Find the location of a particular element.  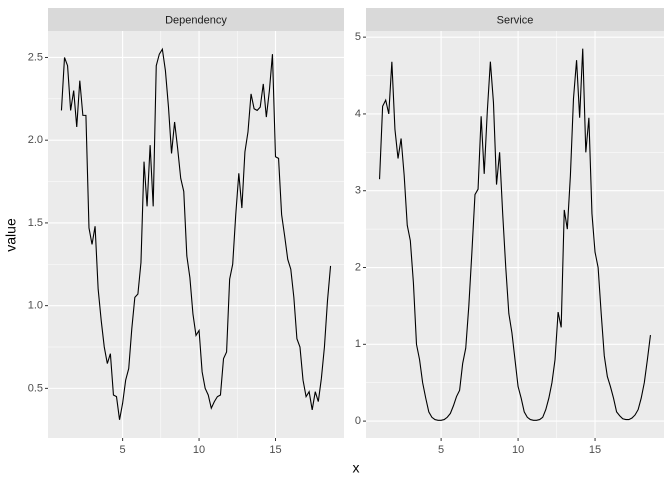

strip-text: Dependency is located at coordinates (196, 20).